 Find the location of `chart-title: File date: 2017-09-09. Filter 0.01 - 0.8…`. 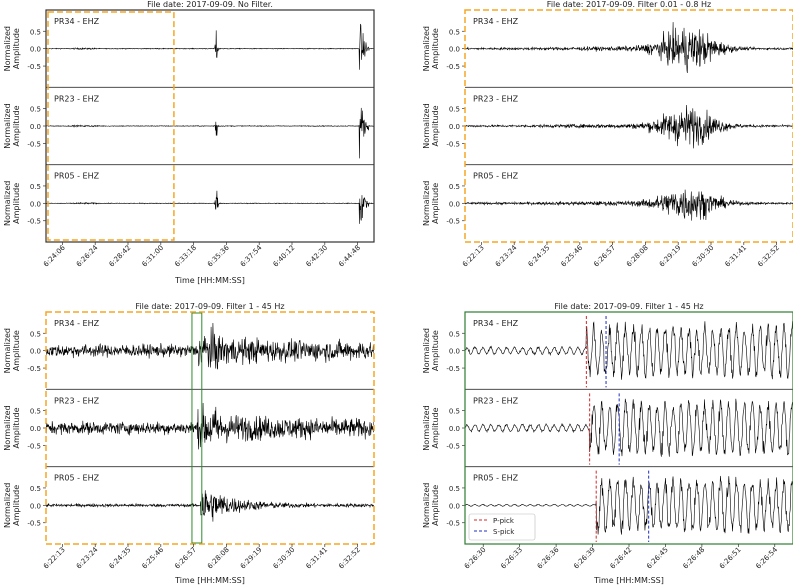

chart-title: File date: 2017-09-09. Filter 0.01 - 0.8… is located at coordinates (629, 4).